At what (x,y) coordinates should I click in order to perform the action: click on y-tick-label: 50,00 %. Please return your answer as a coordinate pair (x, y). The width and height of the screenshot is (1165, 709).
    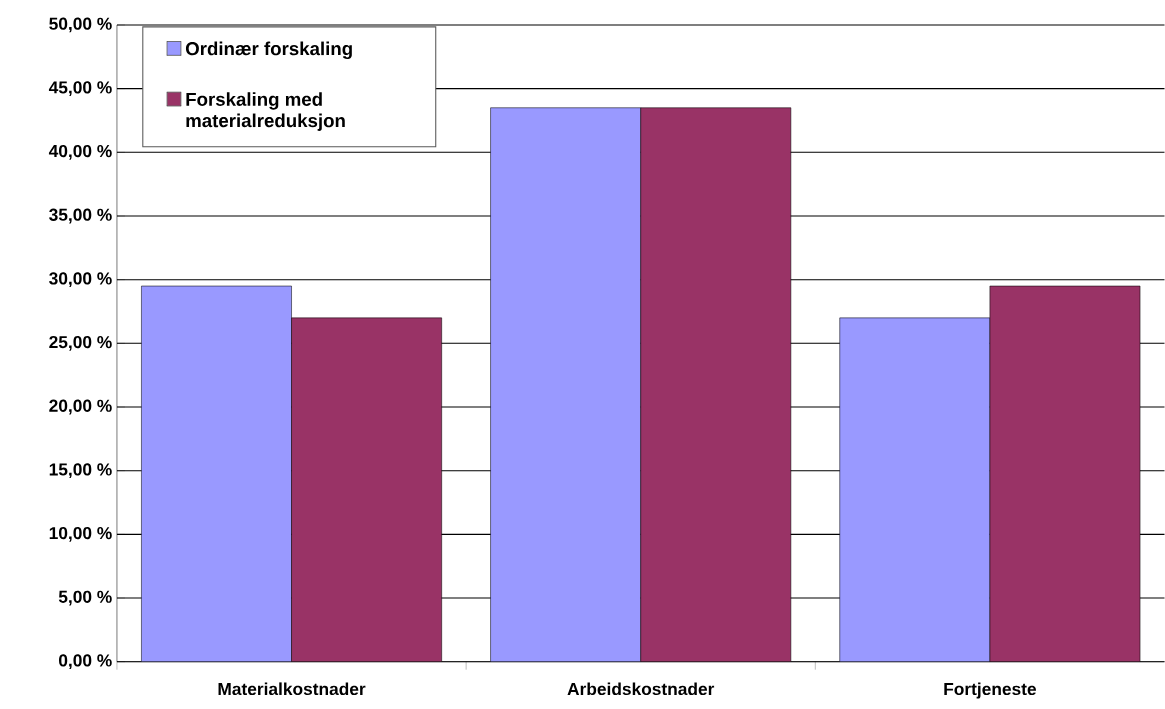
    Looking at the image, I should click on (80, 25).